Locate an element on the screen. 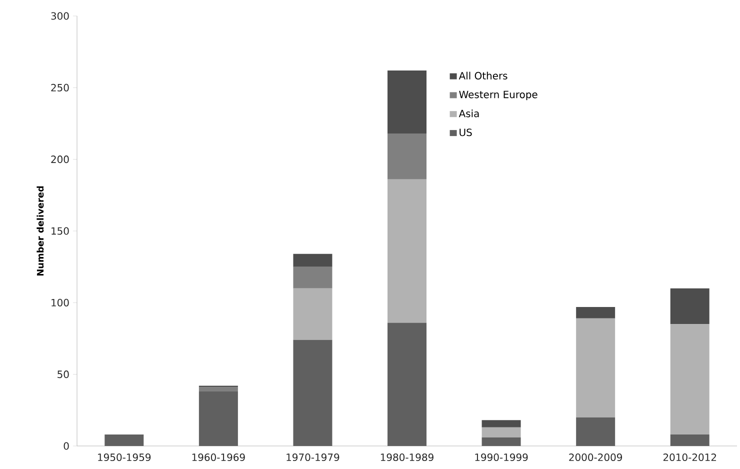  y-tick-label: 300 is located at coordinates (60, 16).